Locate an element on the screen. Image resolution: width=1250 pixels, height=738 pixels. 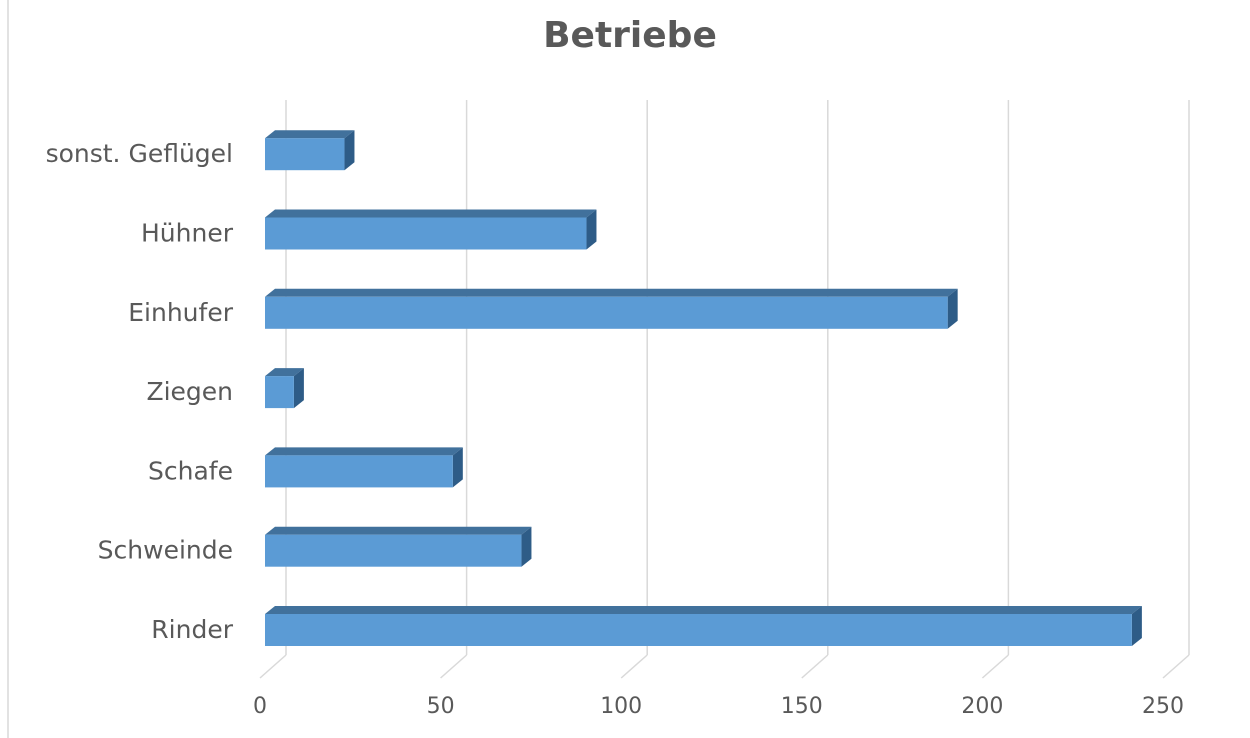
x-tick-label: 150 is located at coordinates (802, 706).